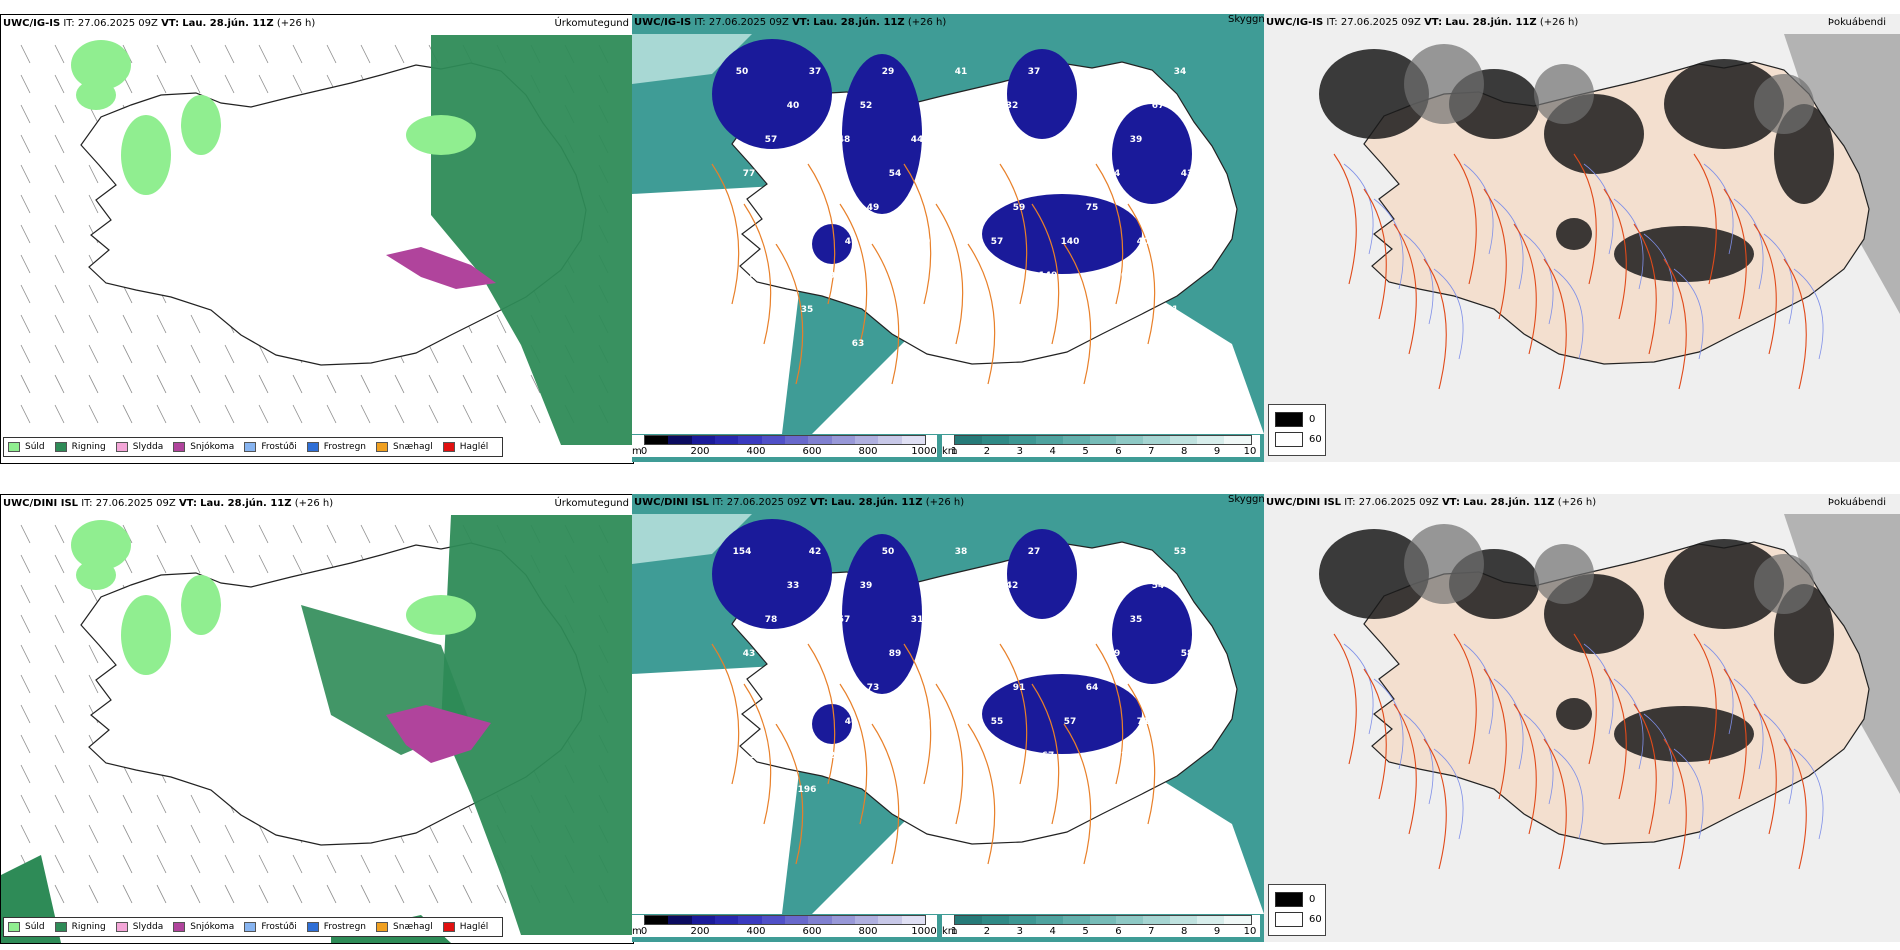 This screenshot has height=950, width=1900. What do you see at coordinates (866, 586) in the screenshot?
I see `ceiling-value-label: 39` at bounding box center [866, 586].